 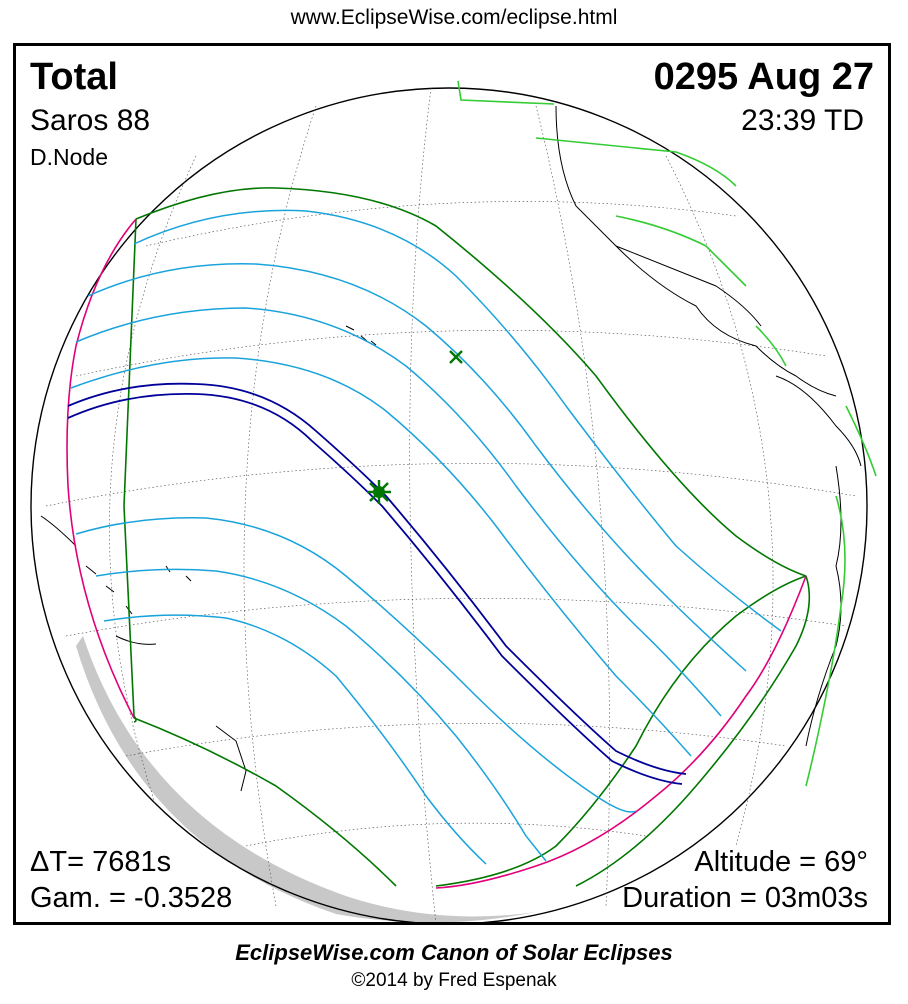 I want to click on totality-duration: Duration = 03m03s, so click(x=745, y=898).